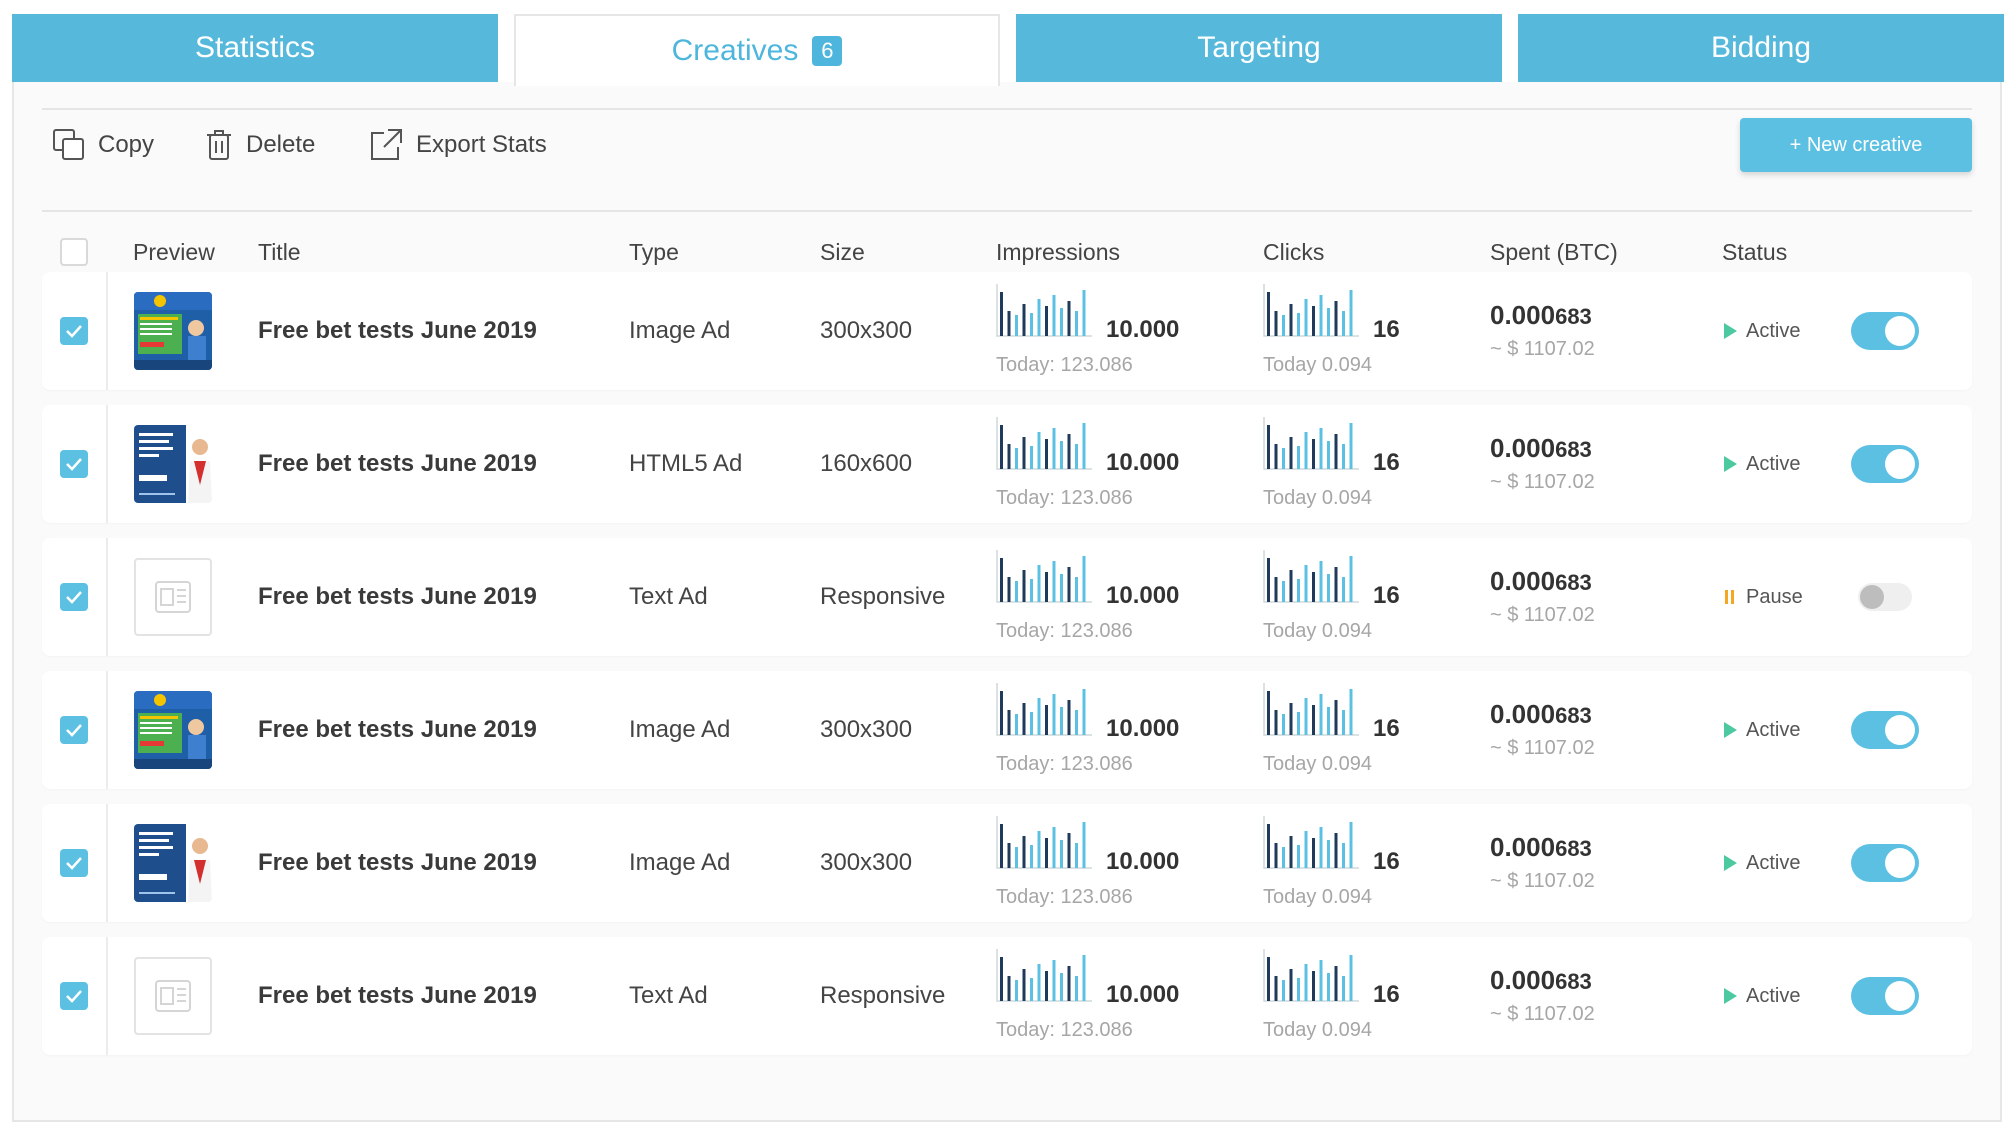  Describe the element at coordinates (883, 596) in the screenshot. I see `creative-size: Responsive` at that location.